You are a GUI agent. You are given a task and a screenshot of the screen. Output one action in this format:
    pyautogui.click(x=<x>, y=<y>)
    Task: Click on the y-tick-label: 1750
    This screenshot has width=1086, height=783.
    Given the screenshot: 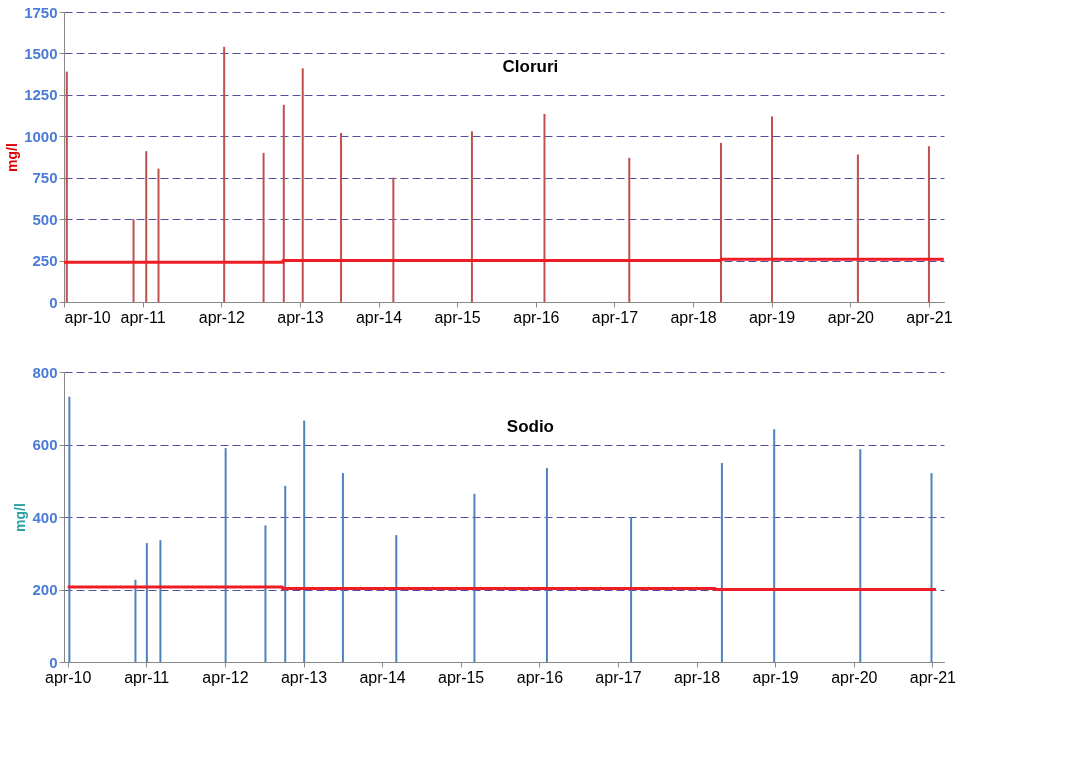 What is the action you would take?
    pyautogui.click(x=41, y=12)
    